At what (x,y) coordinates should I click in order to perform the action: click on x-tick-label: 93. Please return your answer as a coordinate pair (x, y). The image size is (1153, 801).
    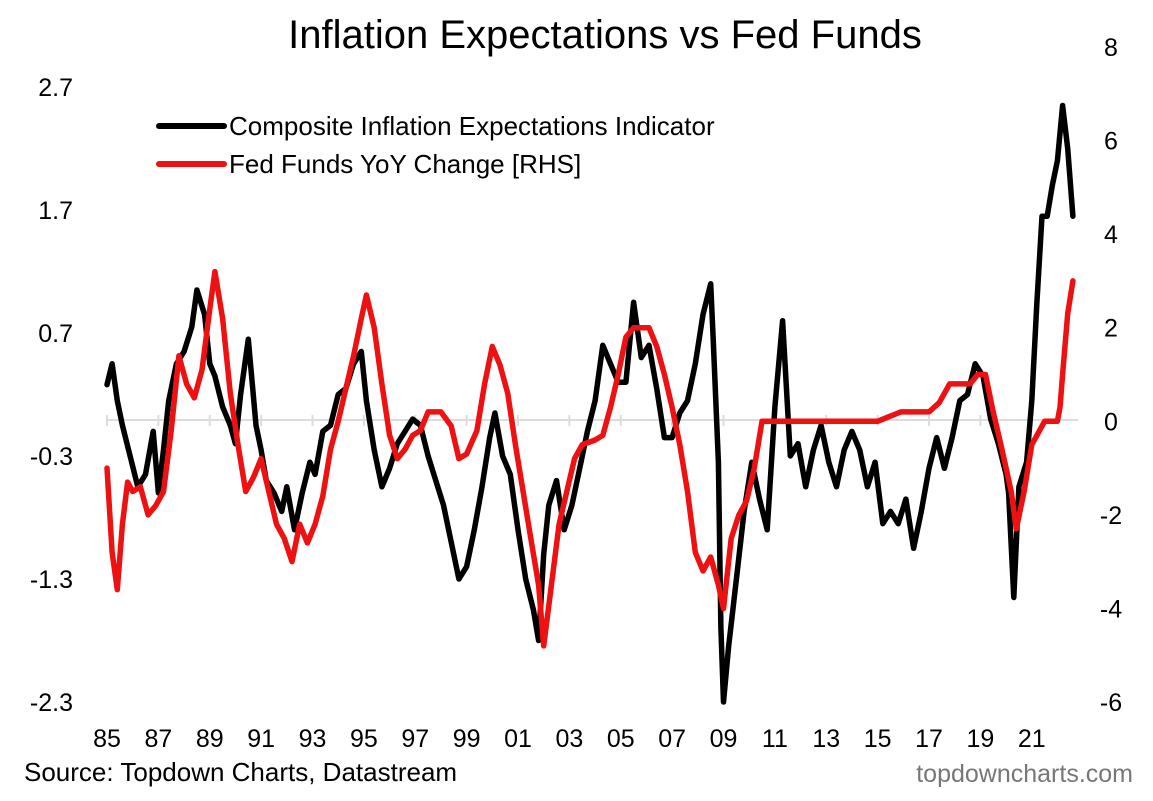
    Looking at the image, I should click on (313, 739).